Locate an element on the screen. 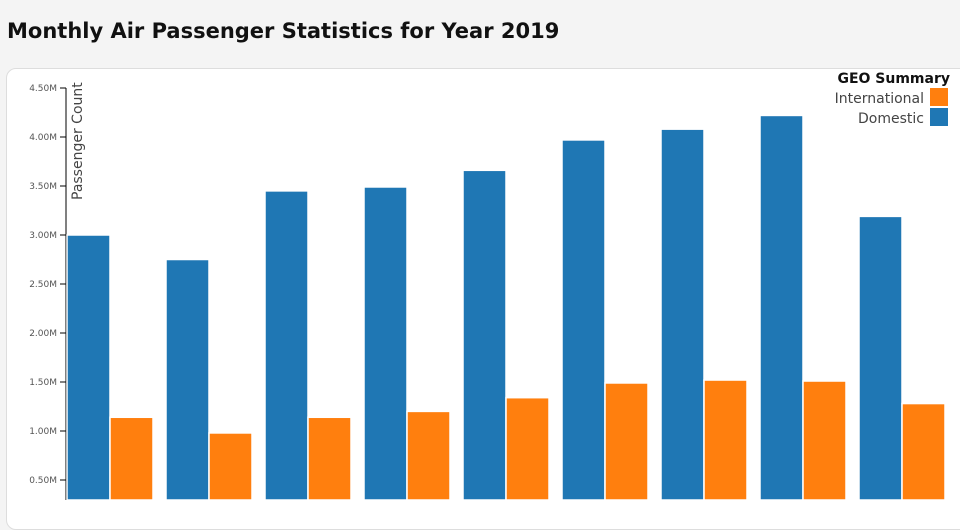 This screenshot has height=530, width=960. legend-label-domestic: Domestic is located at coordinates (891, 119).